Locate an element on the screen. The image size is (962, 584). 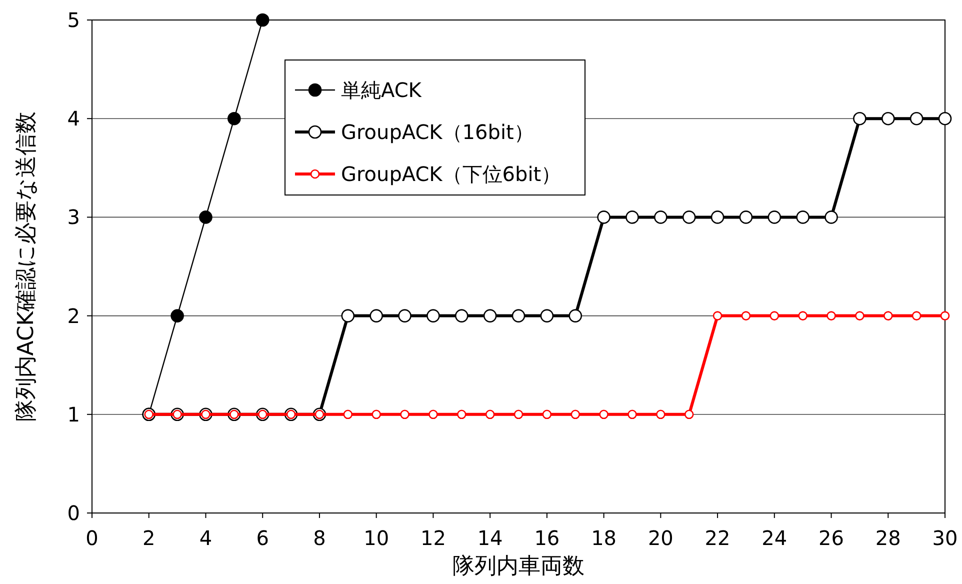
x-tick-label: 2 is located at coordinates (149, 538).